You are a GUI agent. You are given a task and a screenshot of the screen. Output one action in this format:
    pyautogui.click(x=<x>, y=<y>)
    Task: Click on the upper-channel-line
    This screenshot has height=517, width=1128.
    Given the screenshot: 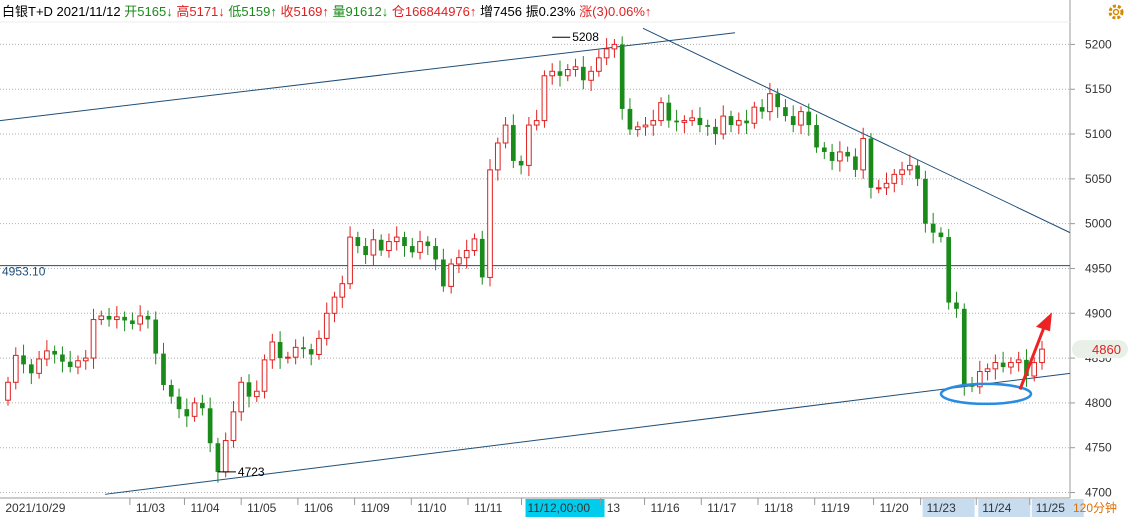 What is the action you would take?
    pyautogui.click(x=368, y=77)
    